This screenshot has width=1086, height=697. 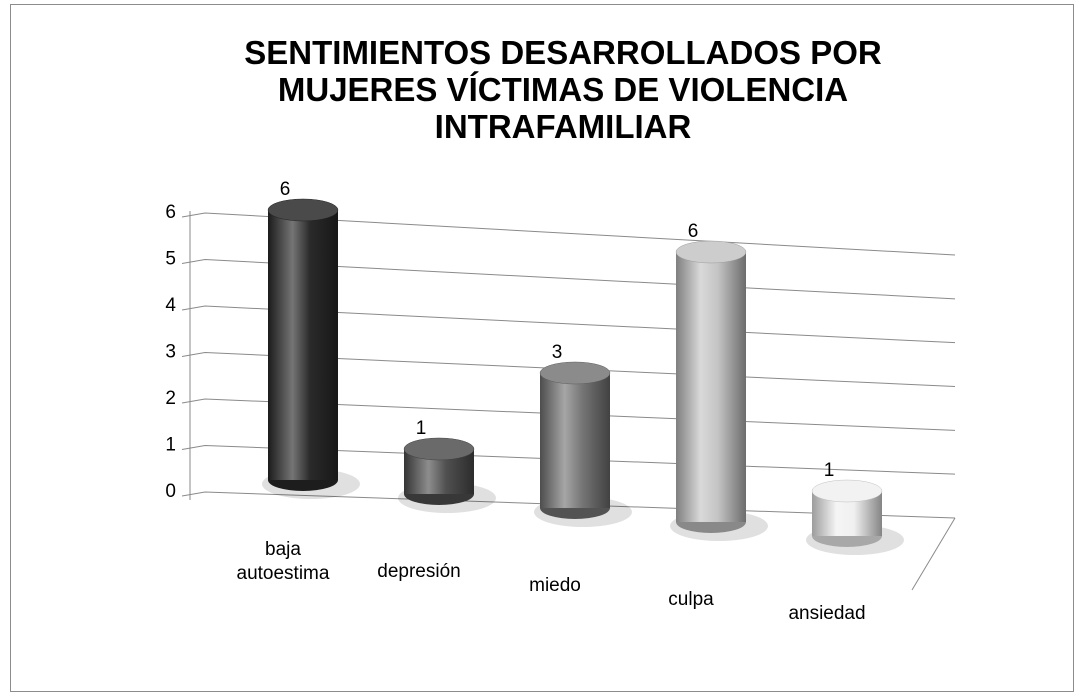 What do you see at coordinates (170, 212) in the screenshot?
I see `y-tick-label: 6` at bounding box center [170, 212].